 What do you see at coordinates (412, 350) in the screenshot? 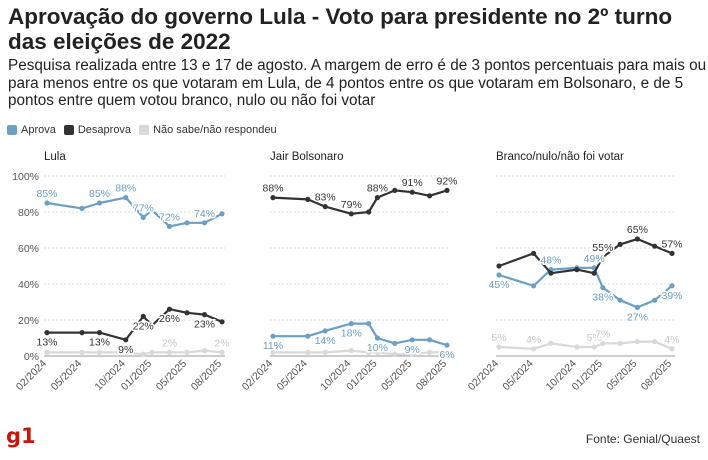
I see `data-label-aprova: 9%` at bounding box center [412, 350].